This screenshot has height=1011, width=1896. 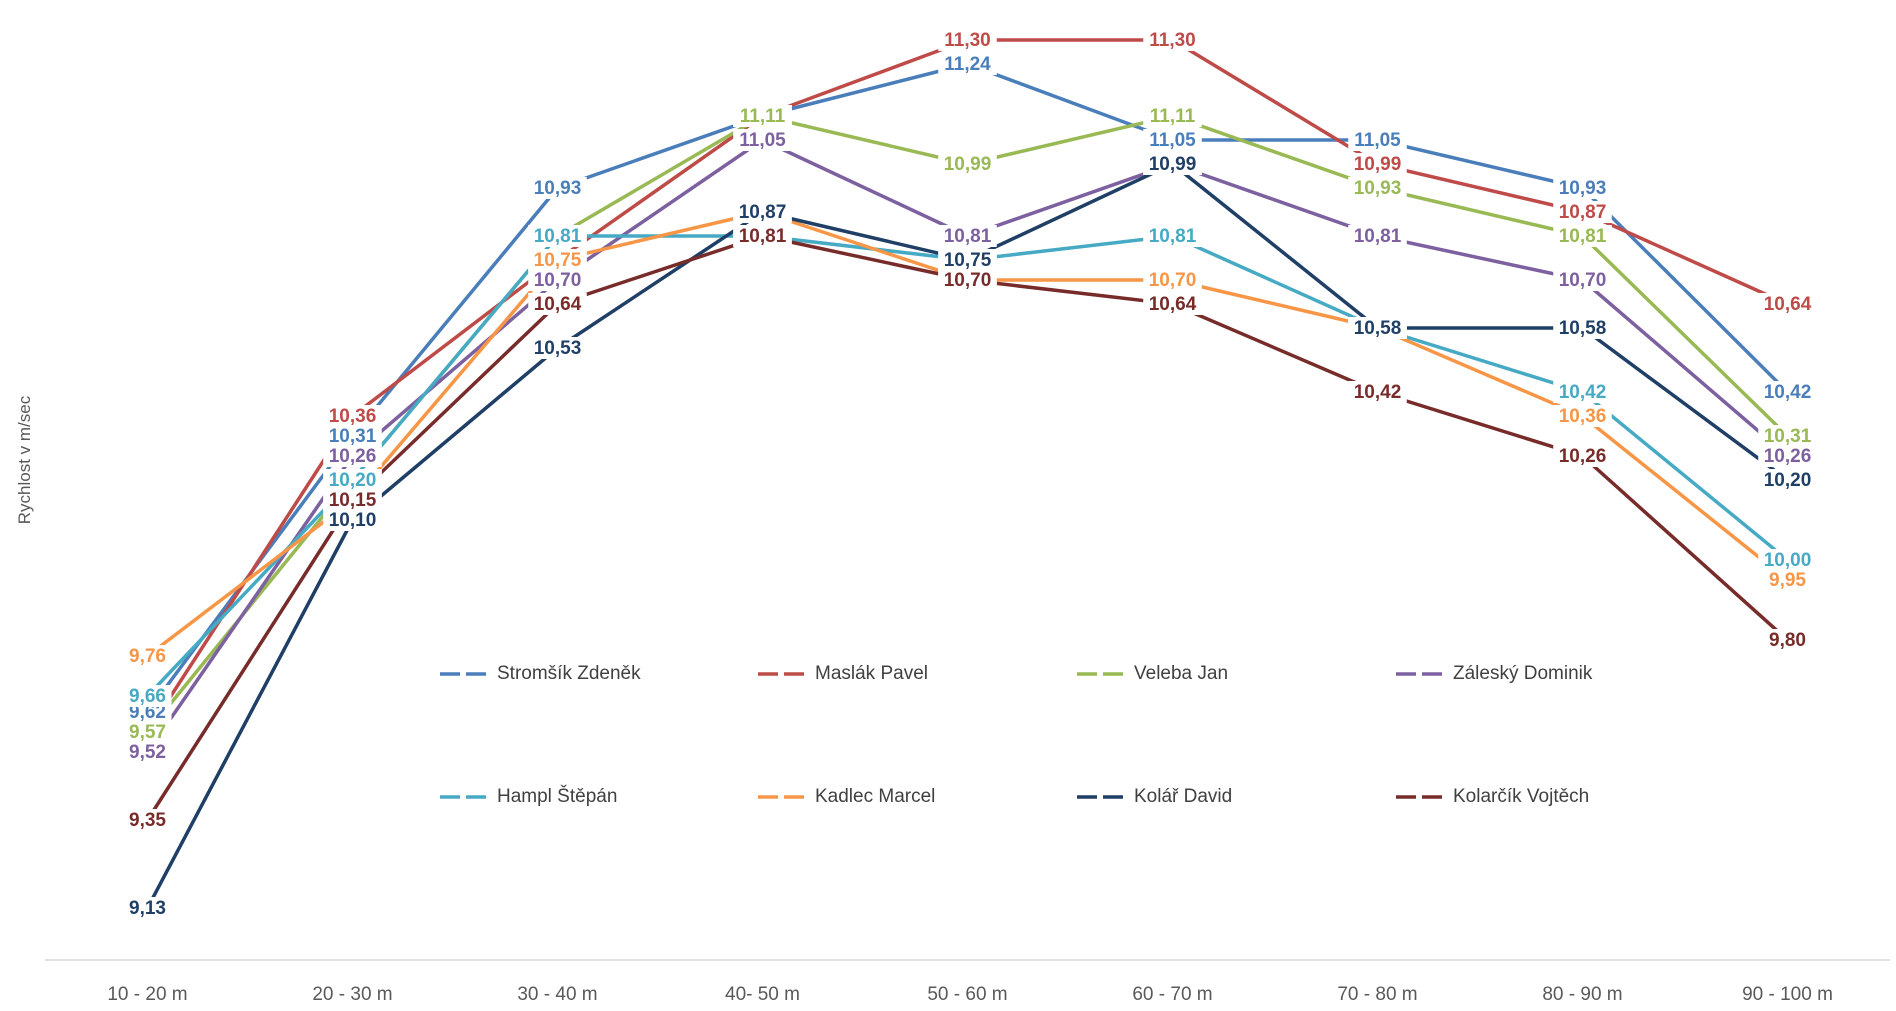 I want to click on x-tick-label: 60 - 70 m, so click(x=1172, y=994).